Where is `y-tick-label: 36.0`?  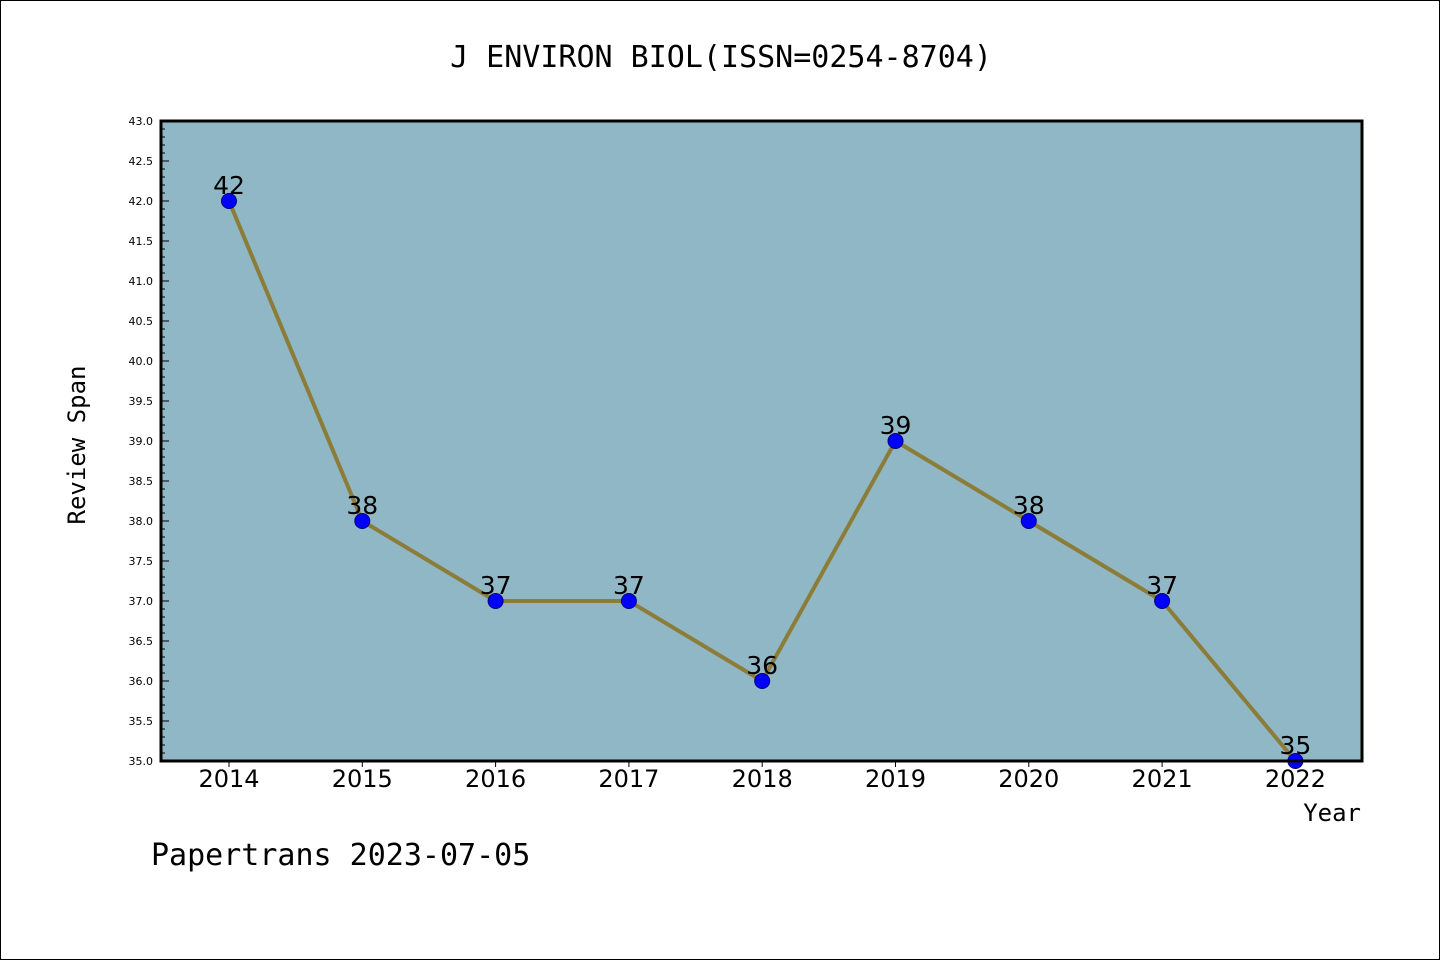 y-tick-label: 36.0 is located at coordinates (141, 681).